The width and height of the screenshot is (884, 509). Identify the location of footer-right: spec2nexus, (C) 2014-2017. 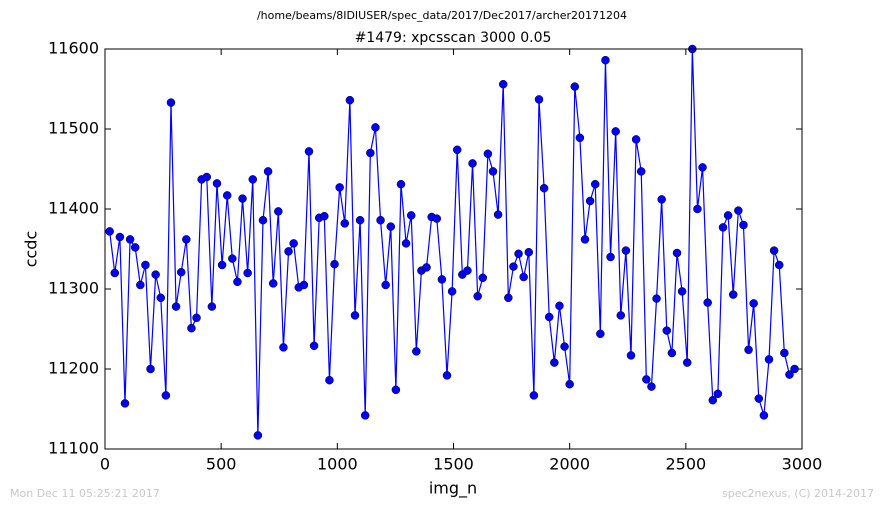
(798, 493).